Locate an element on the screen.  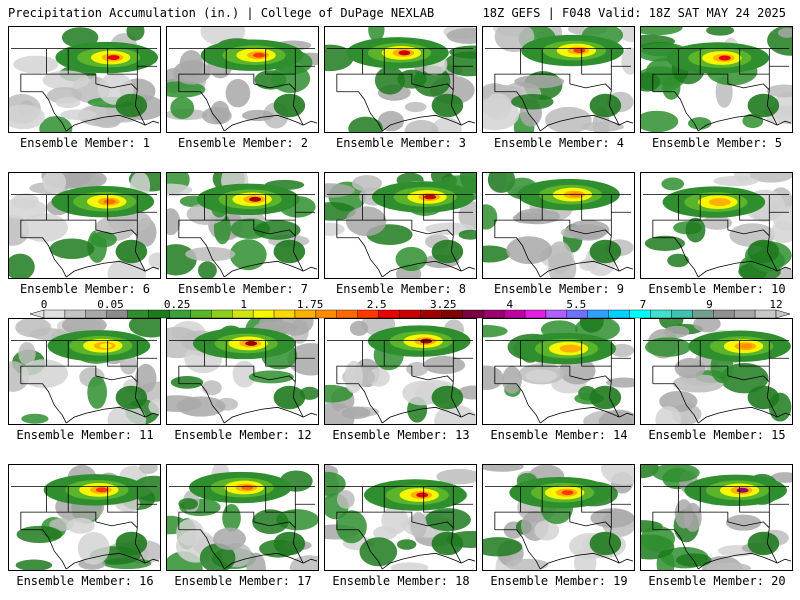
ensemble-member-label: Ensemble Member: 8 is located at coordinates (401, 289).